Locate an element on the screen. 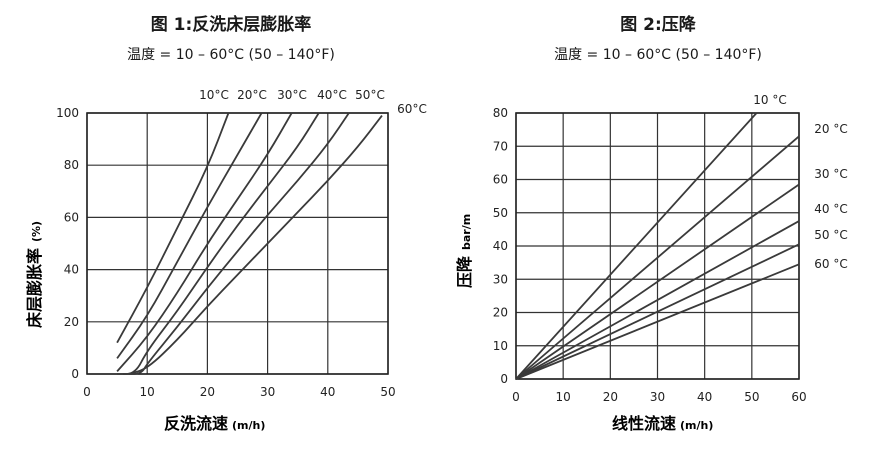  chart1-yaxis-title: 床层膨胀率 (%) is located at coordinates (34, 274).